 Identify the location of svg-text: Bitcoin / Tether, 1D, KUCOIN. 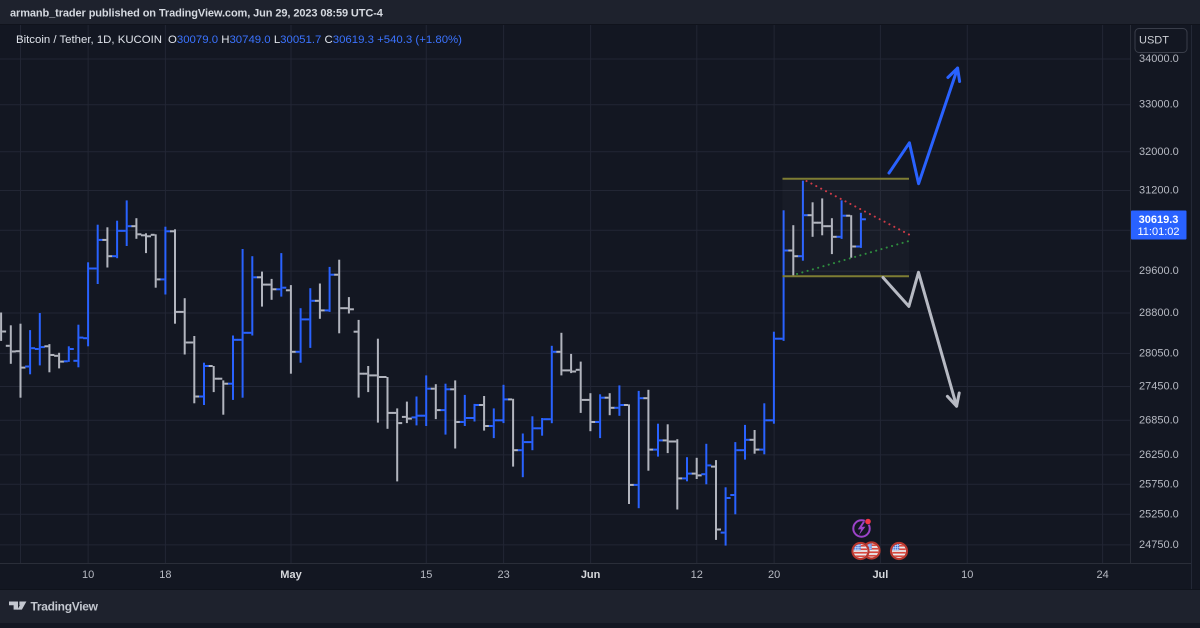
(89, 40).